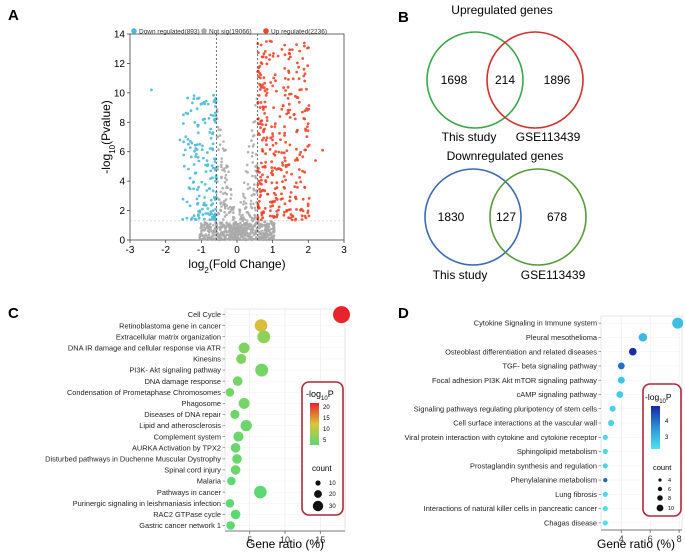 The image size is (685, 556). I want to click on volcano-legend-label-1: Not sig(19066), so click(230, 32).